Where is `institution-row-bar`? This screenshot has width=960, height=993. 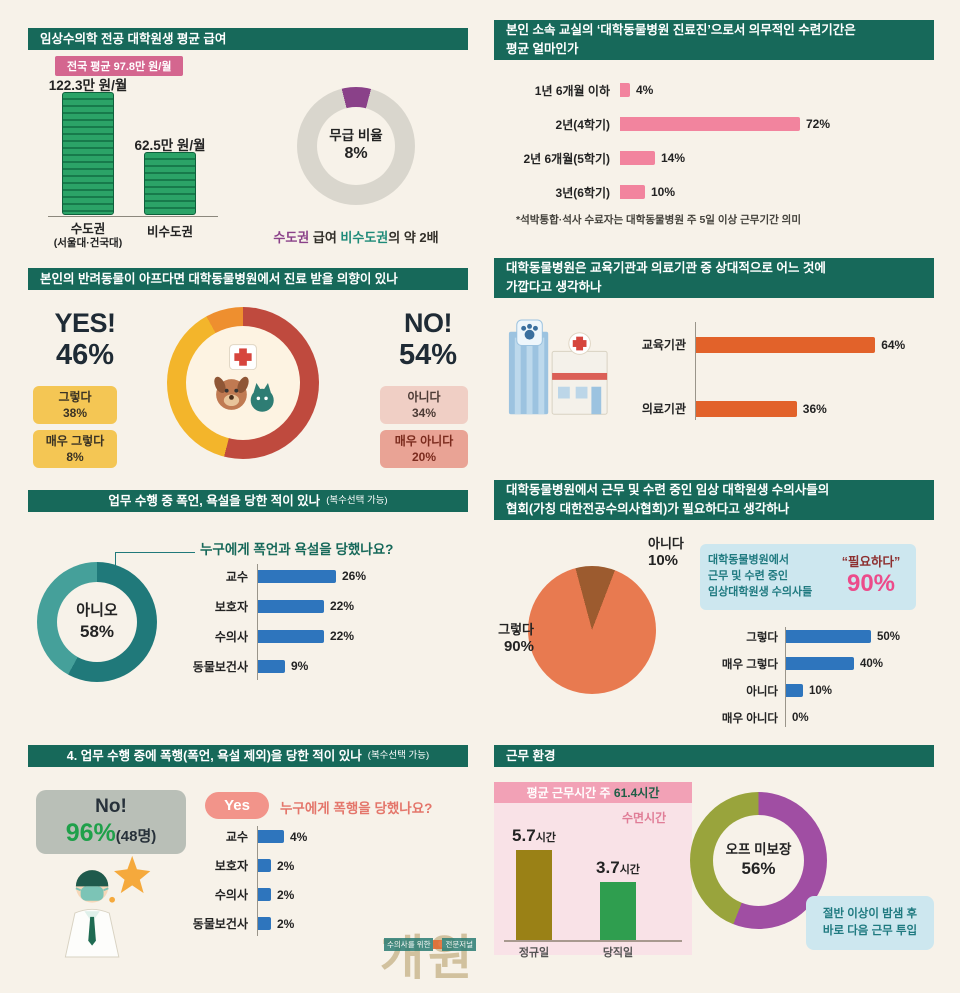 institution-row-bar is located at coordinates (746, 408).